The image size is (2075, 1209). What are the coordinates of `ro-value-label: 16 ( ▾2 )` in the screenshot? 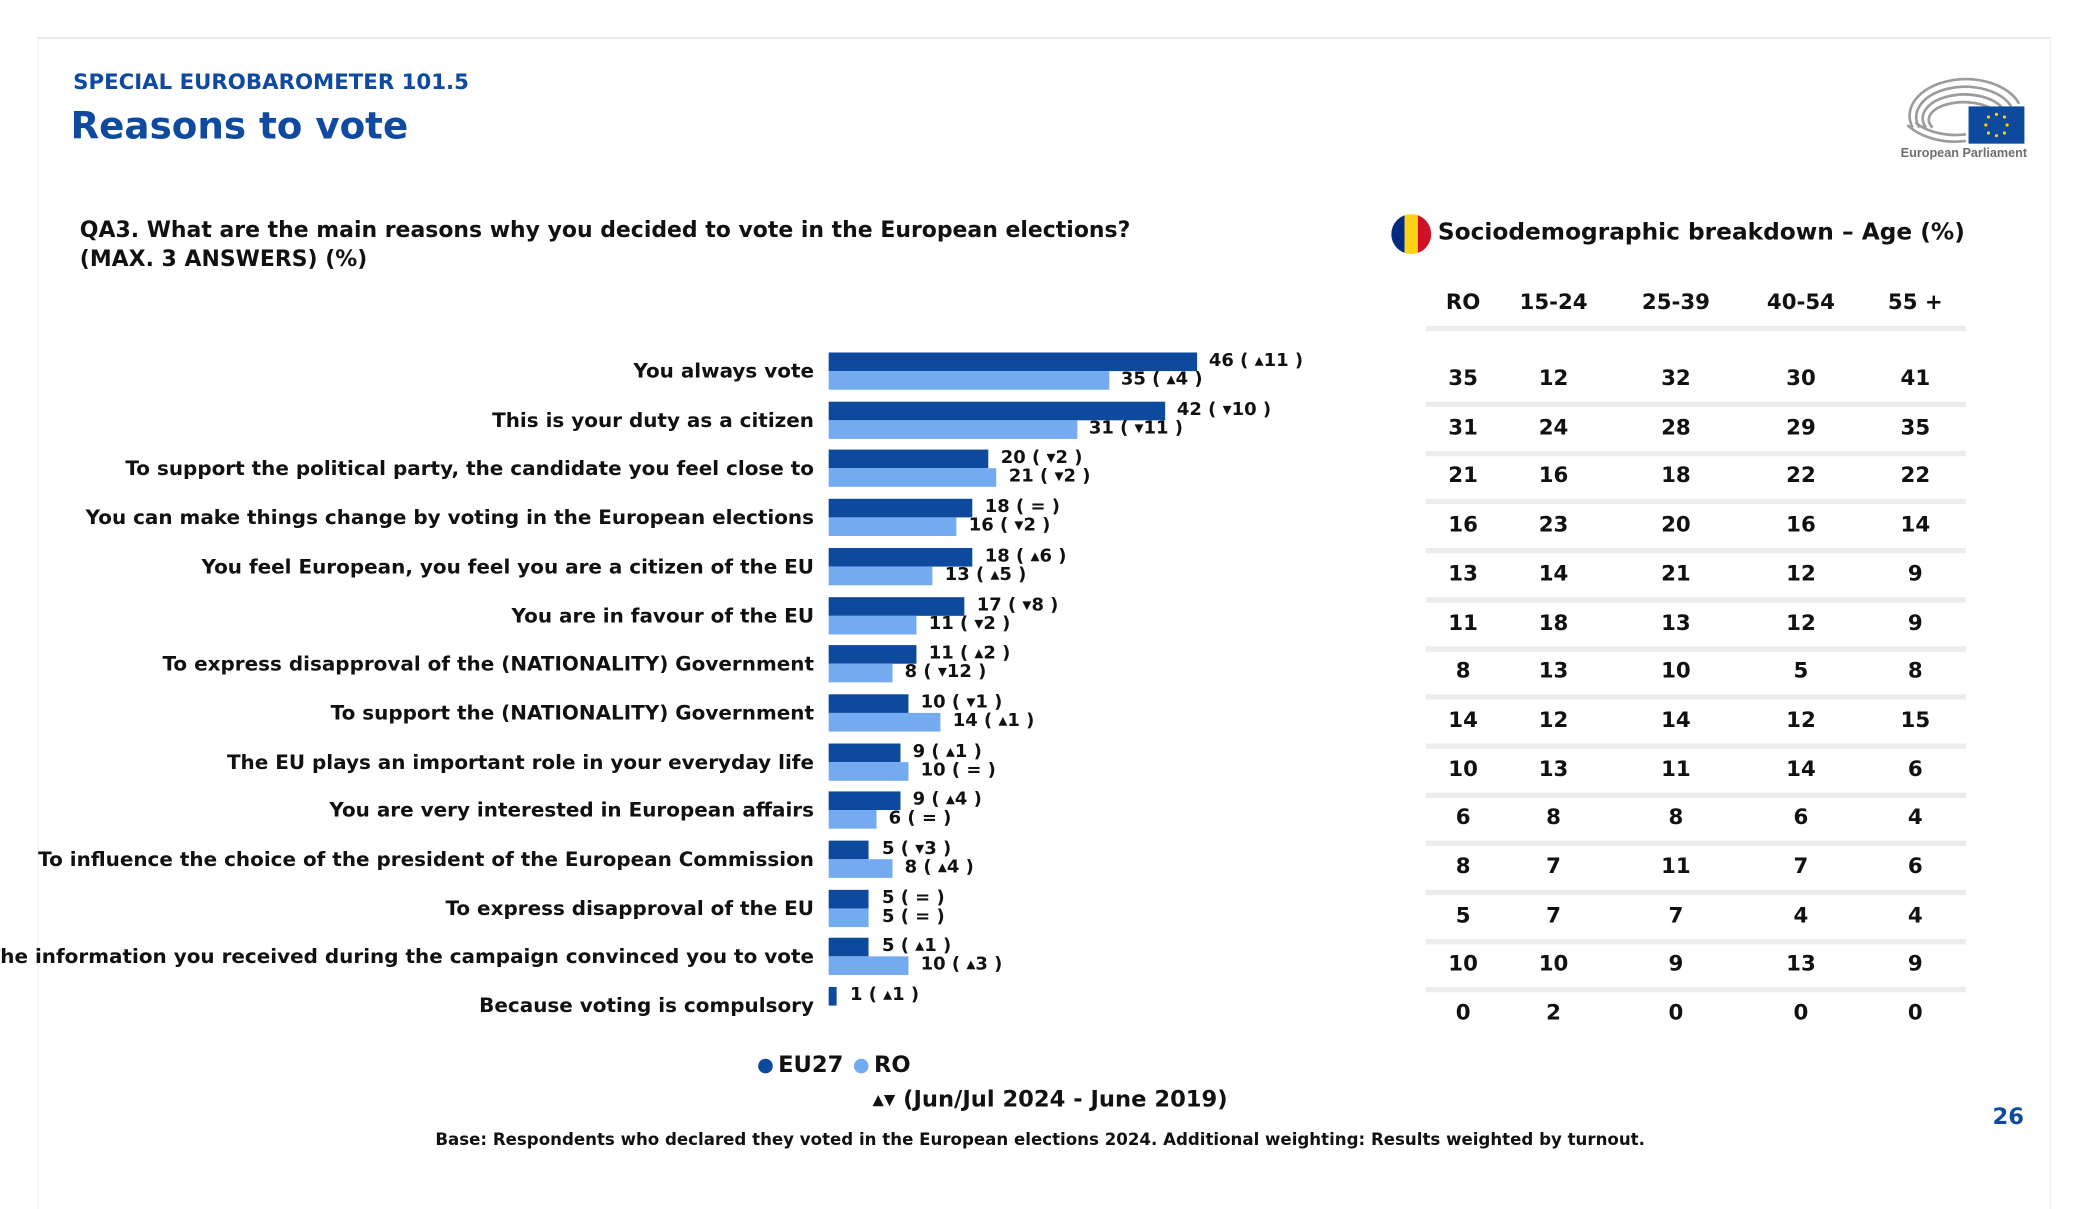 It's located at (1009, 525).